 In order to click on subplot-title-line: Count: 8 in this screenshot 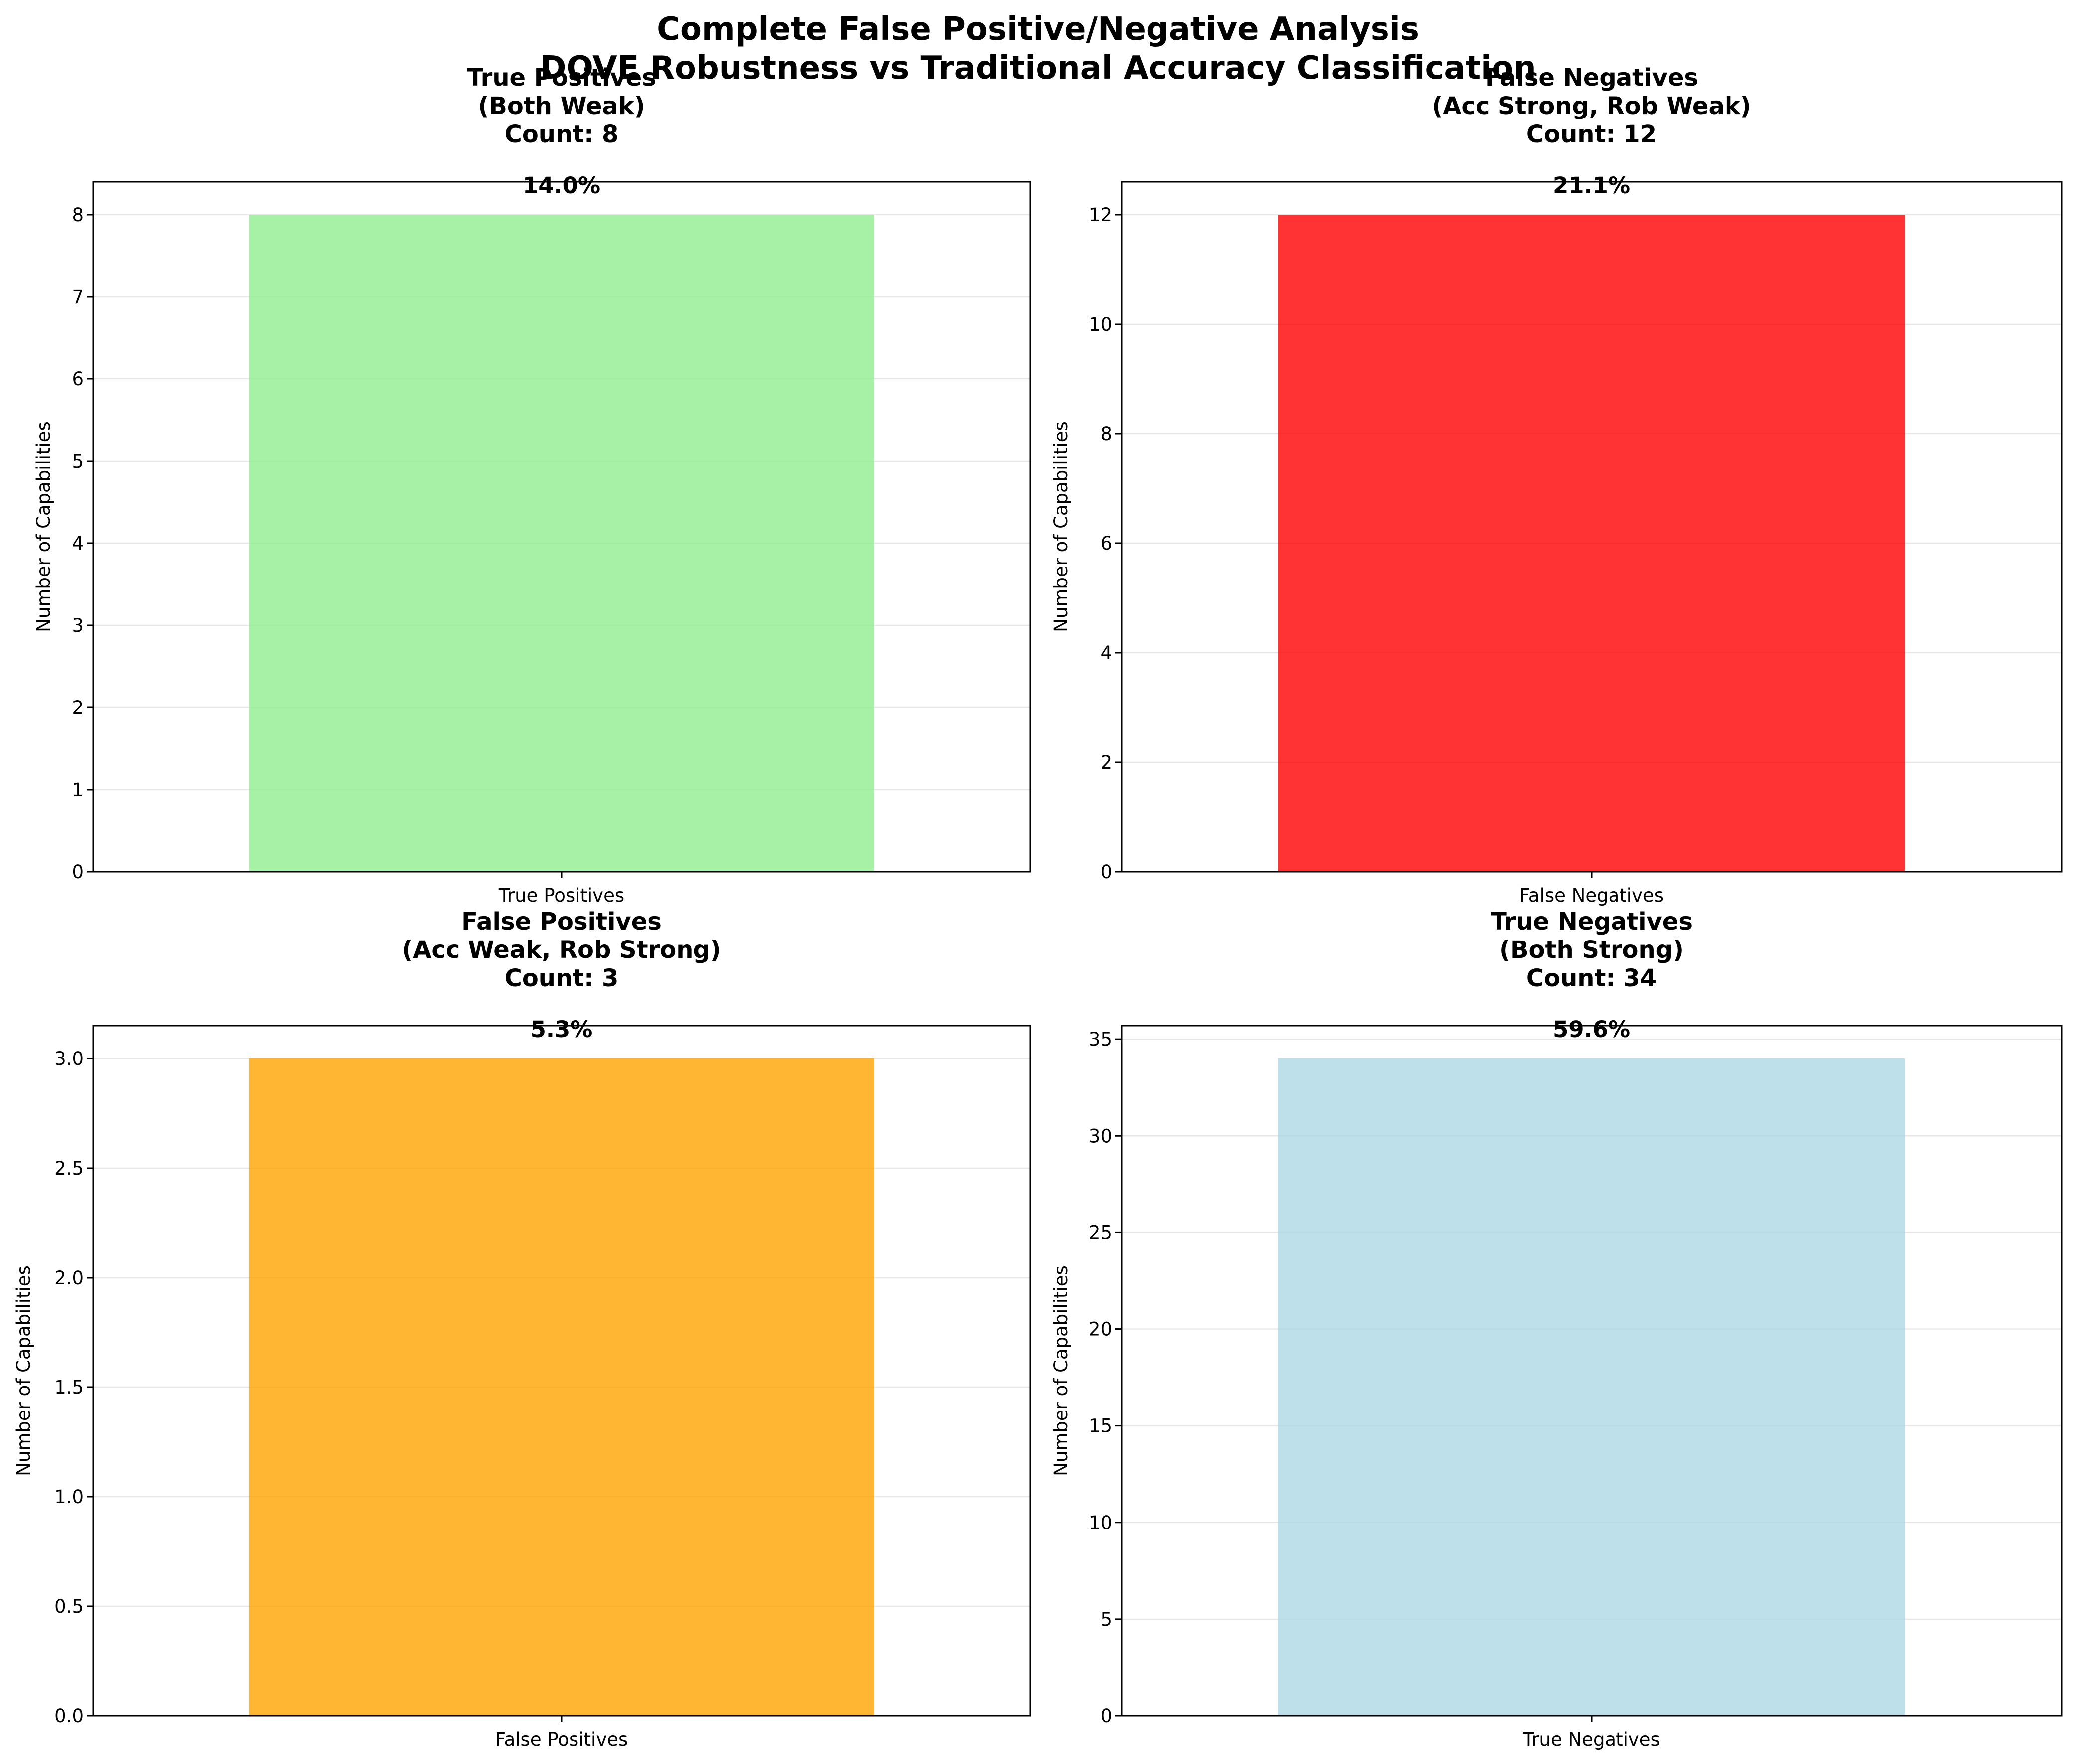, I will do `click(562, 134)`.